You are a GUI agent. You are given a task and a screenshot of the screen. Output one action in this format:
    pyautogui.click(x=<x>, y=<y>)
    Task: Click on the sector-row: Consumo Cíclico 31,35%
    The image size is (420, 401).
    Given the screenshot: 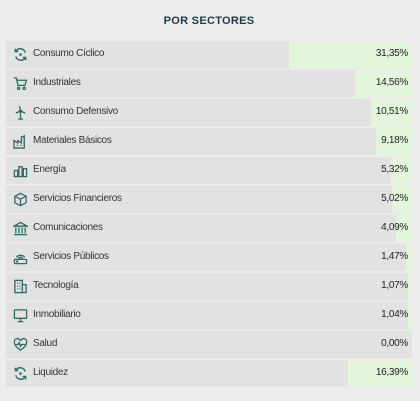 What is the action you would take?
    pyautogui.click(x=209, y=54)
    